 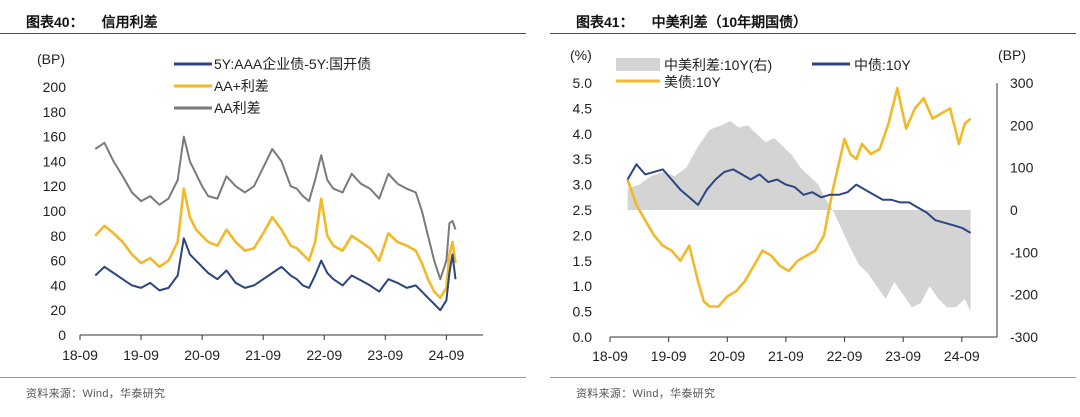 I want to click on right-y-tick-label-right: 0, so click(x=1014, y=210).